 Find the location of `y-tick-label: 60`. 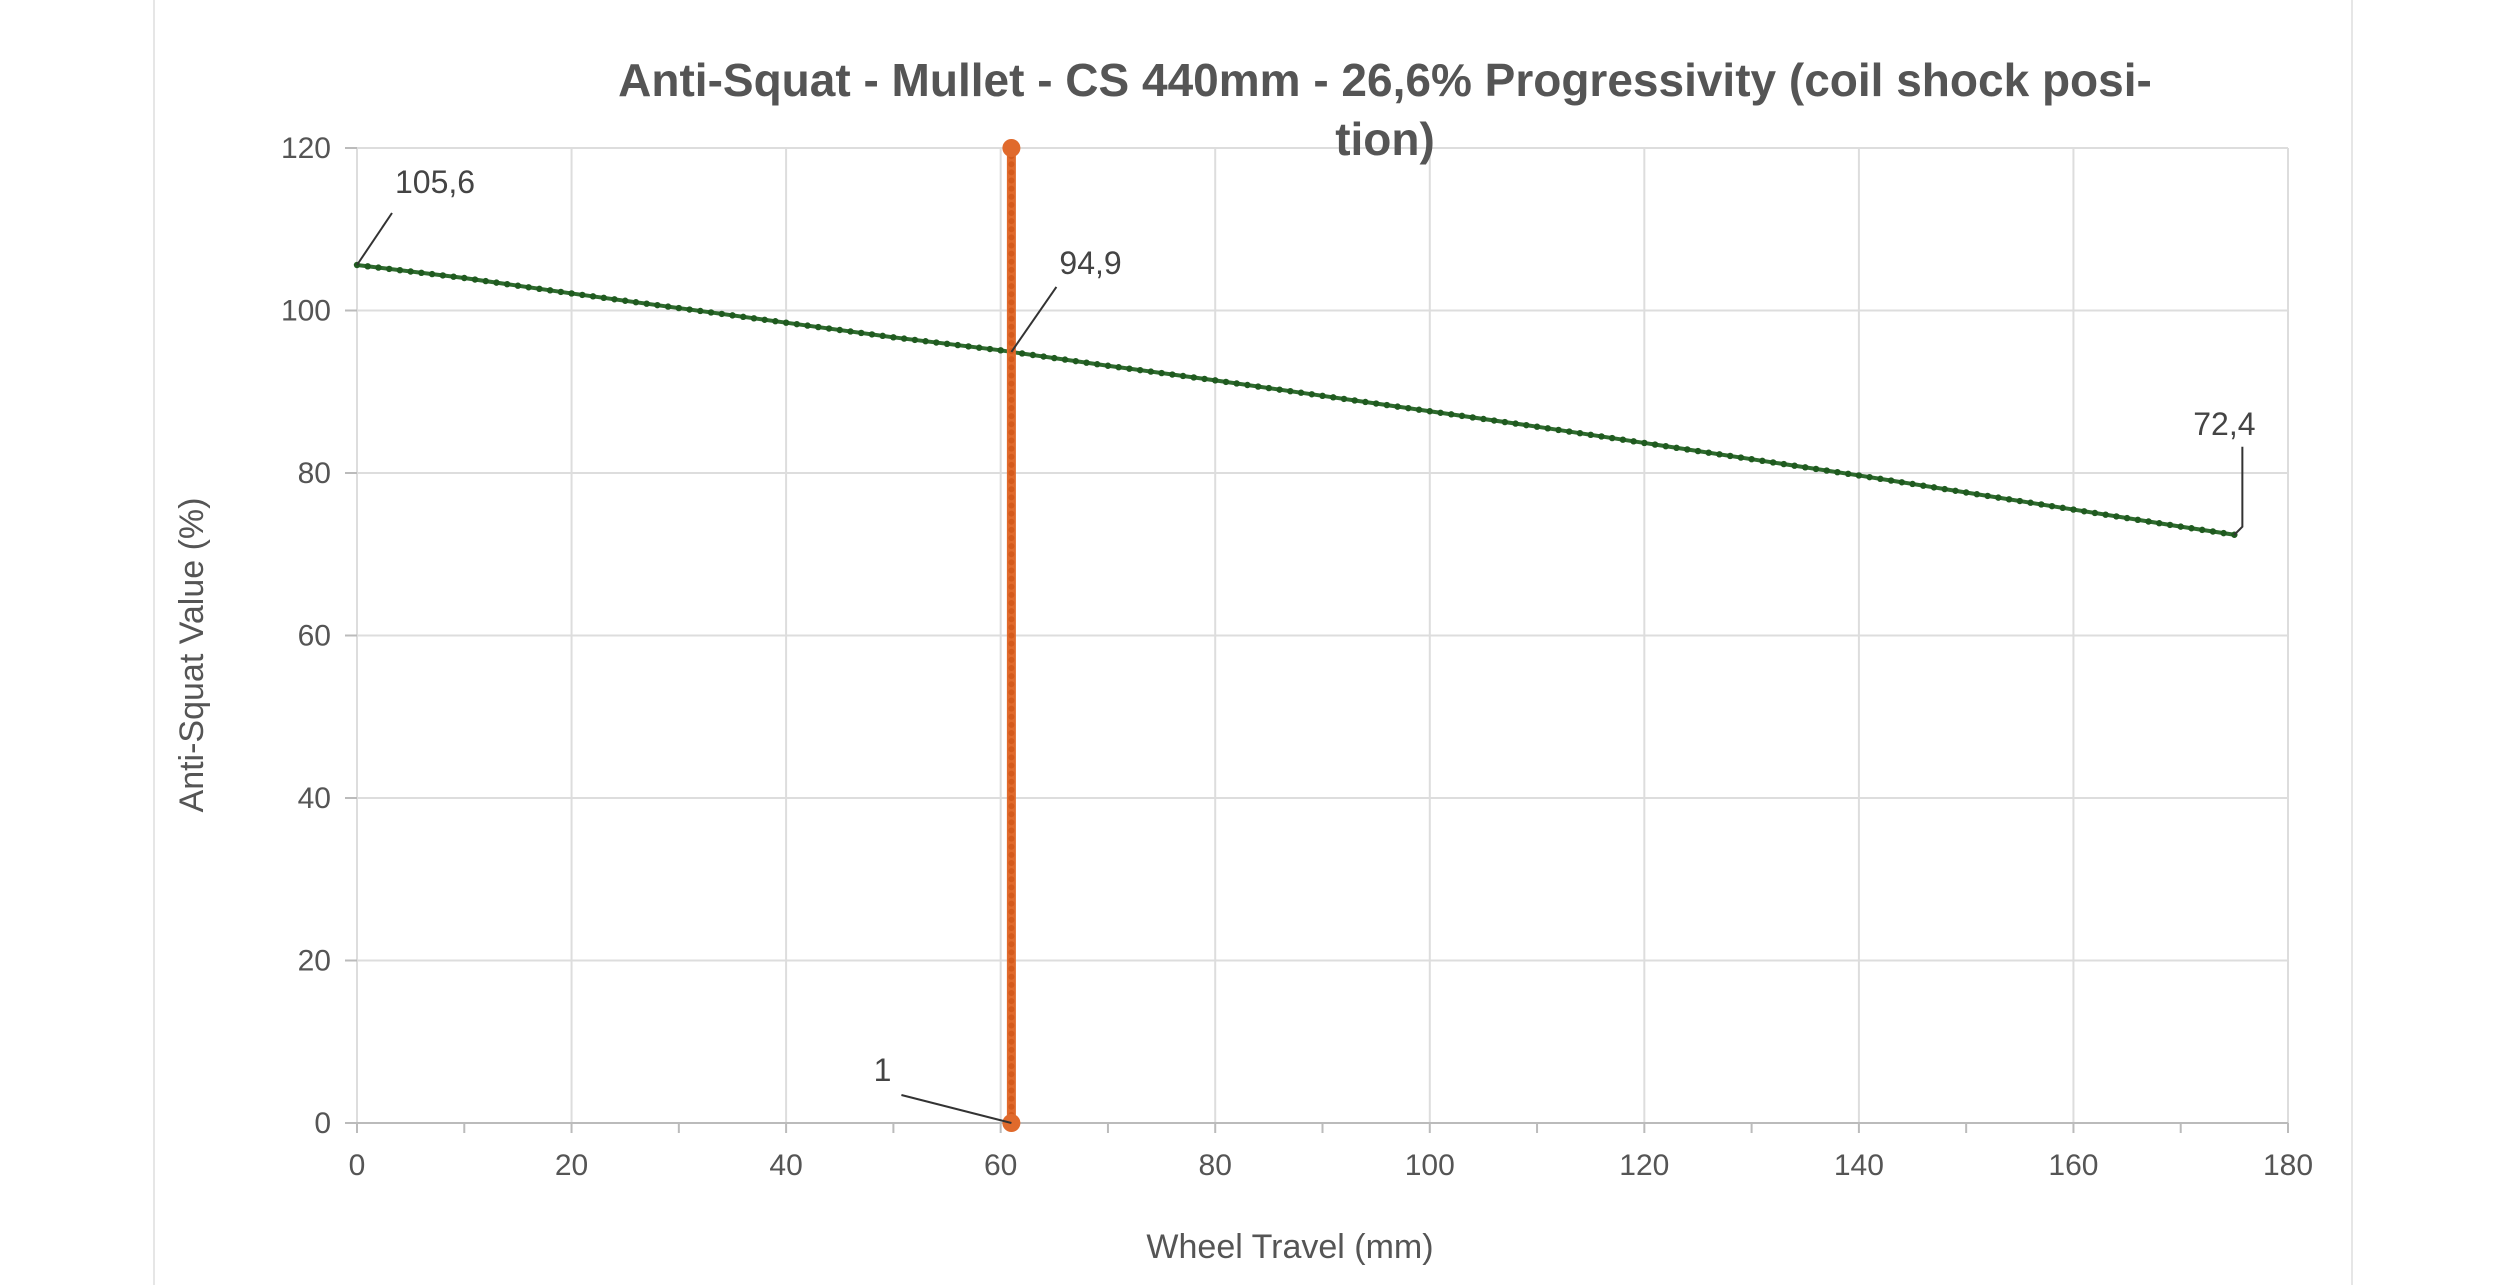

y-tick-label: 60 is located at coordinates (314, 636).